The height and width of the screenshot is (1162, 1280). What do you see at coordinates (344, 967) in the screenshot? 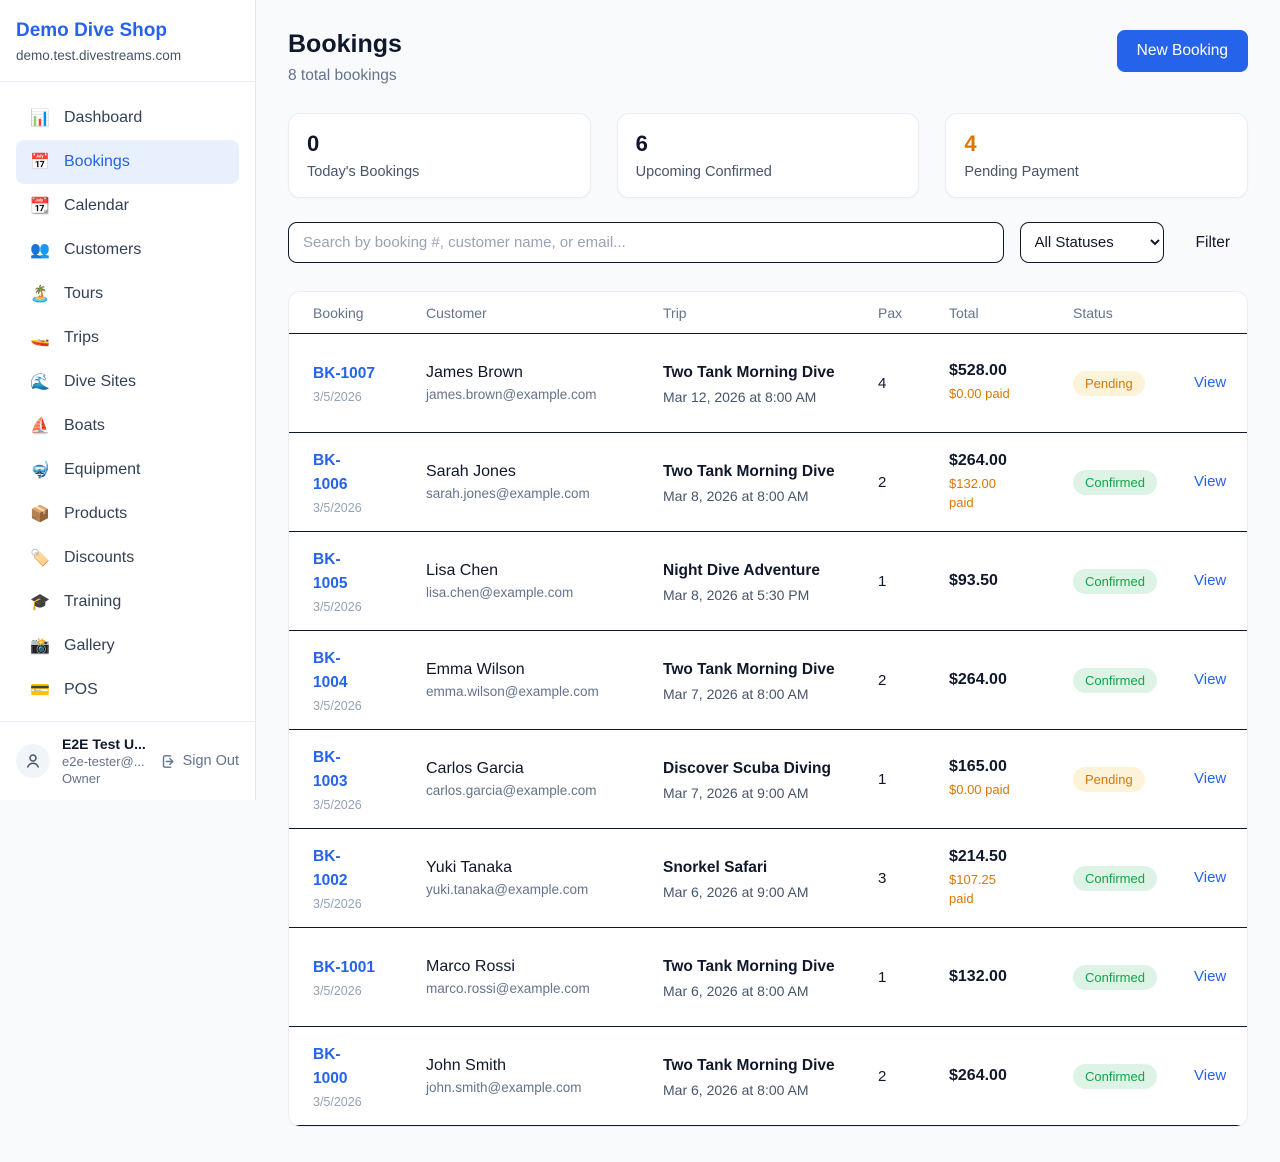
I see `booking-id-link: BK-1001` at bounding box center [344, 967].